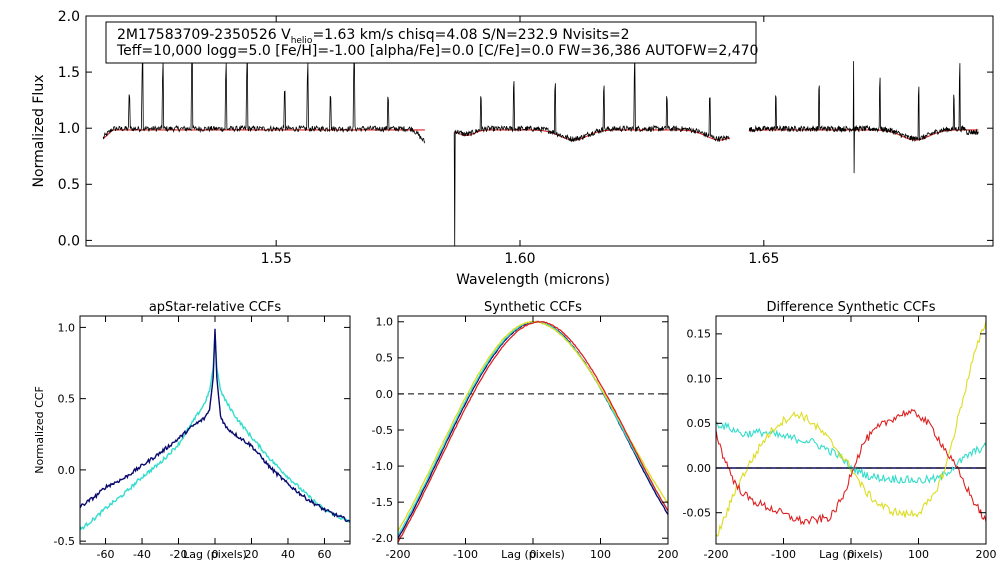  I want to click on difference-ccf-x-tick-label: -200, so click(716, 554).